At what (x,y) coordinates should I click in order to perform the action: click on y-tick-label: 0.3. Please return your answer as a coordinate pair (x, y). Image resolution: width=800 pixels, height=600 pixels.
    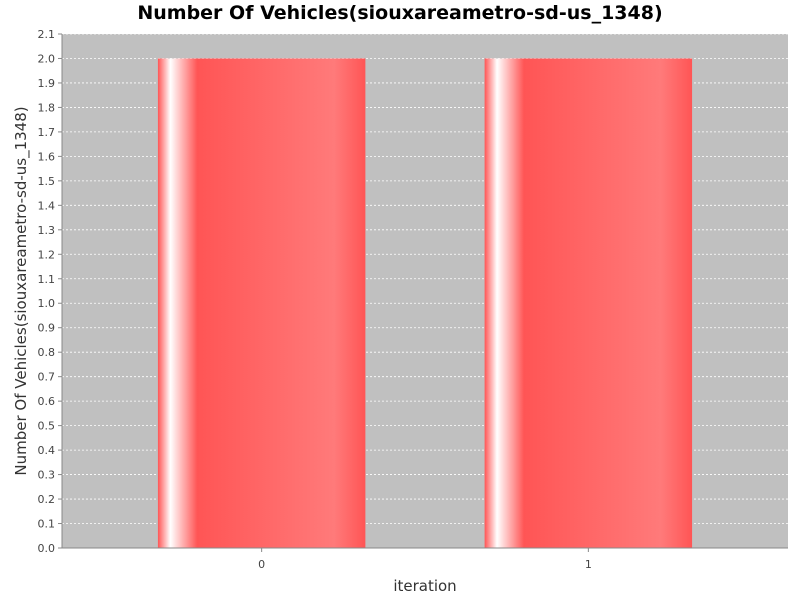
    Looking at the image, I should click on (47, 475).